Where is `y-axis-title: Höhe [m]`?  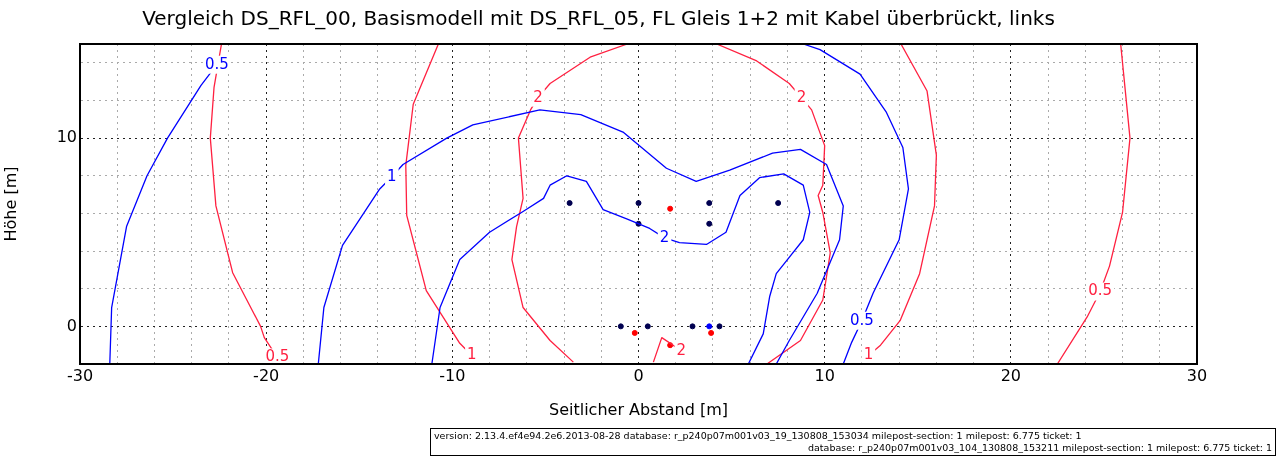 y-axis-title: Höhe [m] is located at coordinates (10, 204).